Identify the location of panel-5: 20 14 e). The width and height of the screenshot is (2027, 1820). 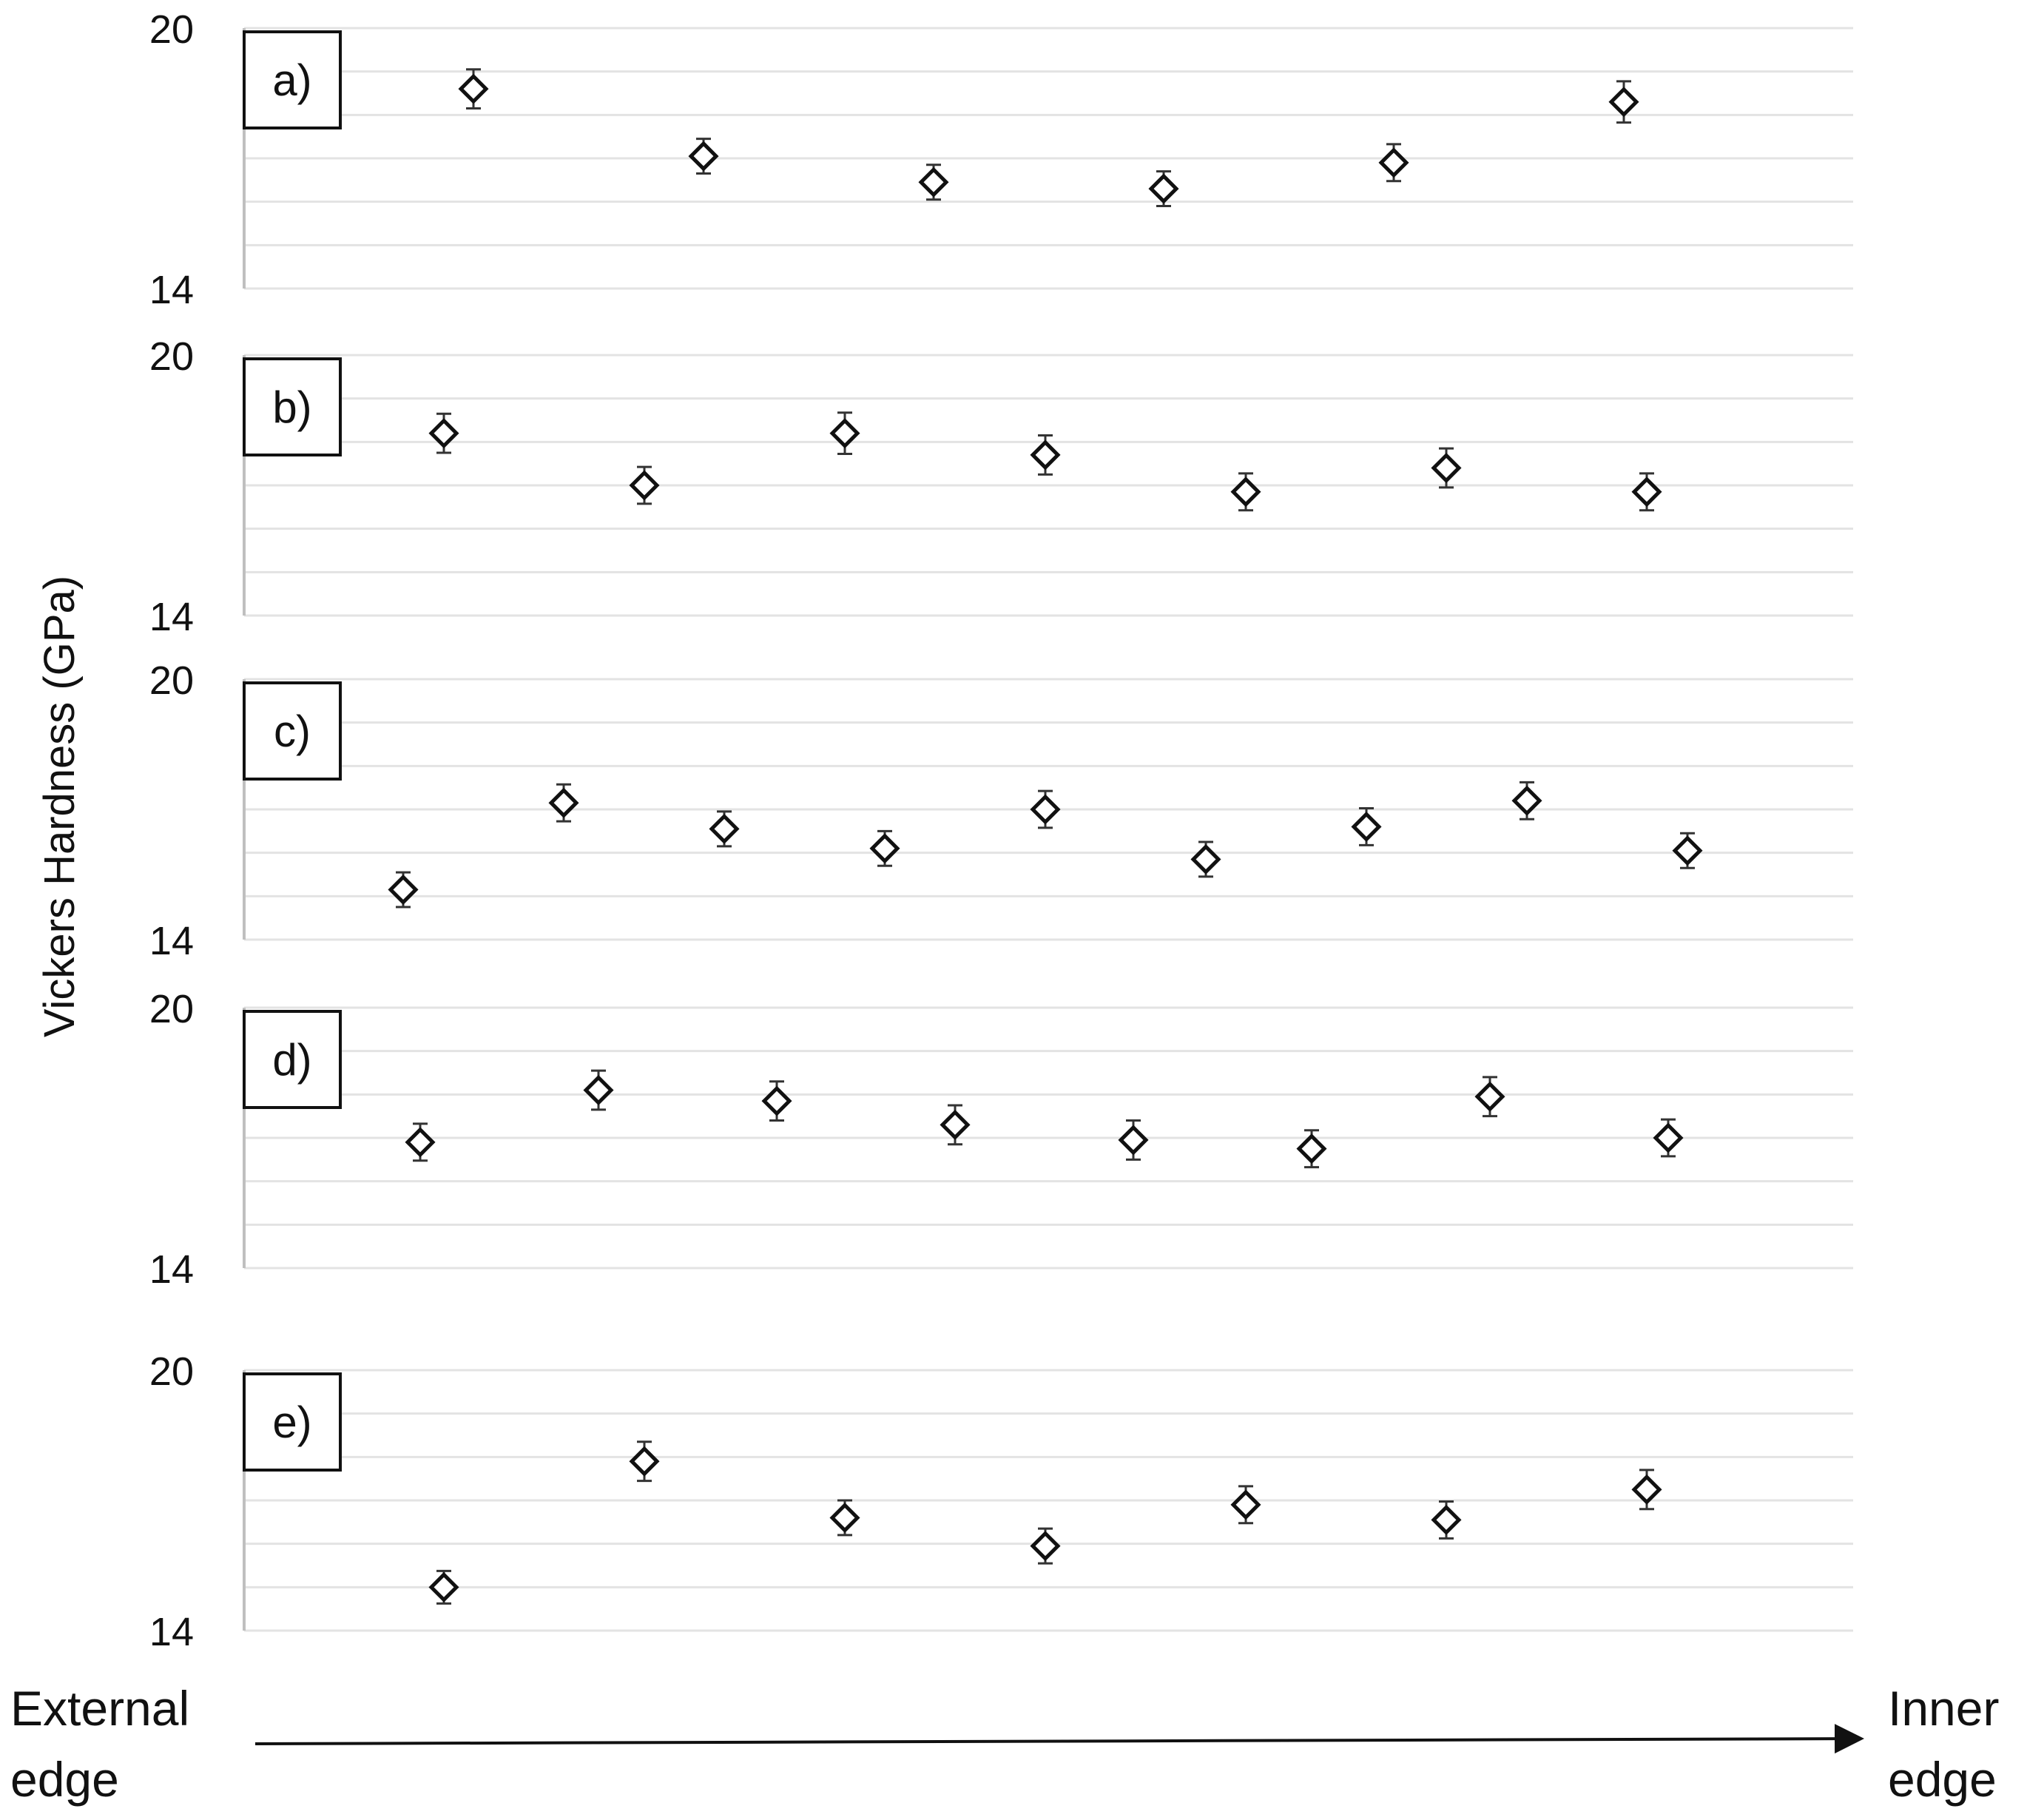
(1001, 1502).